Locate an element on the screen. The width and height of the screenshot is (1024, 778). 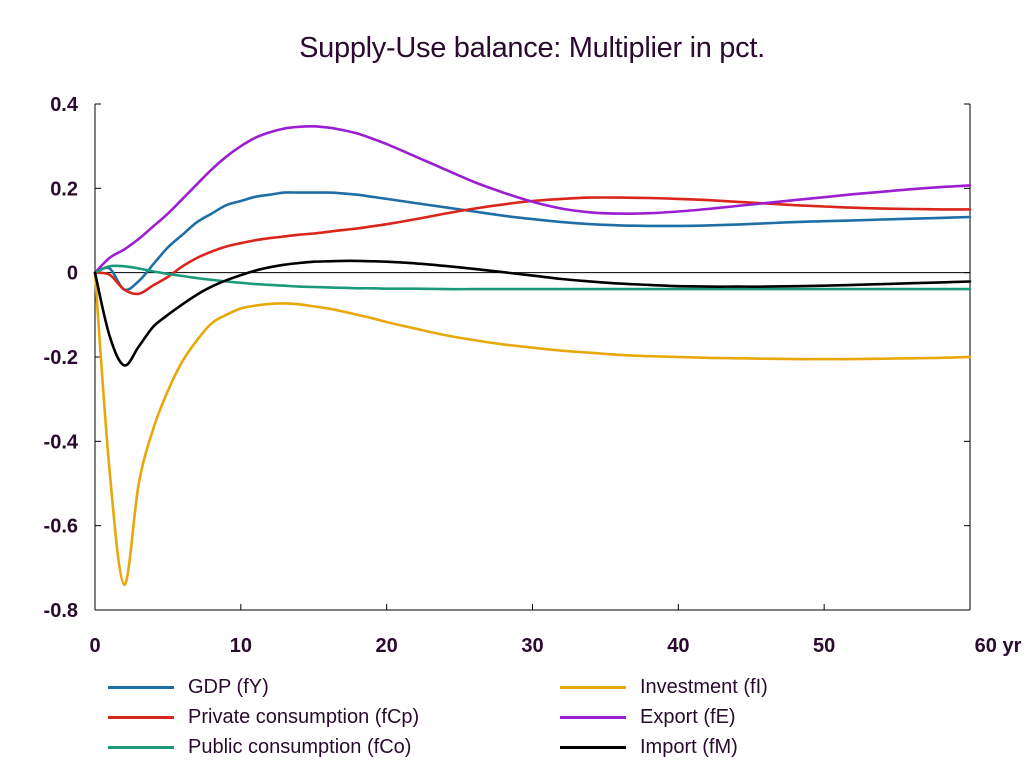
legend-label-import: Import (fM) is located at coordinates (689, 746).